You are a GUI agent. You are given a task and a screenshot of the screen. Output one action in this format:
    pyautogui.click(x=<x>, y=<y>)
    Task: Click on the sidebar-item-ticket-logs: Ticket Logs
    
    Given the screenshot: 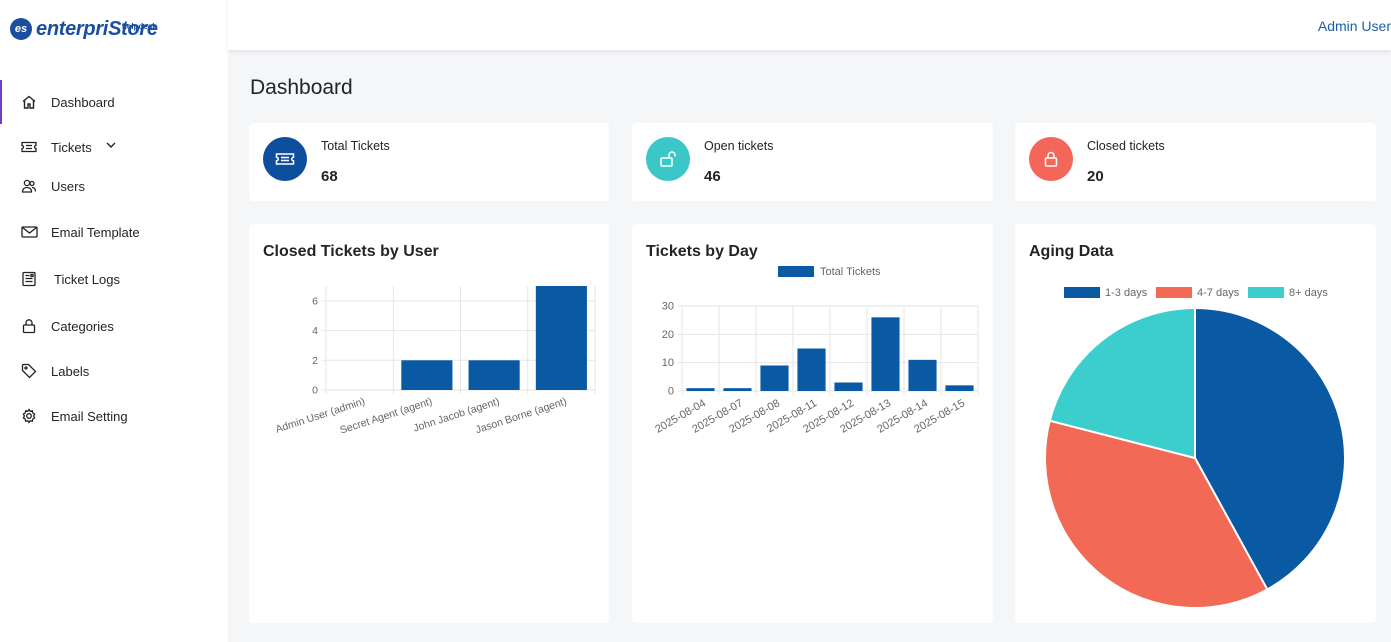 What is the action you would take?
    pyautogui.click(x=114, y=279)
    